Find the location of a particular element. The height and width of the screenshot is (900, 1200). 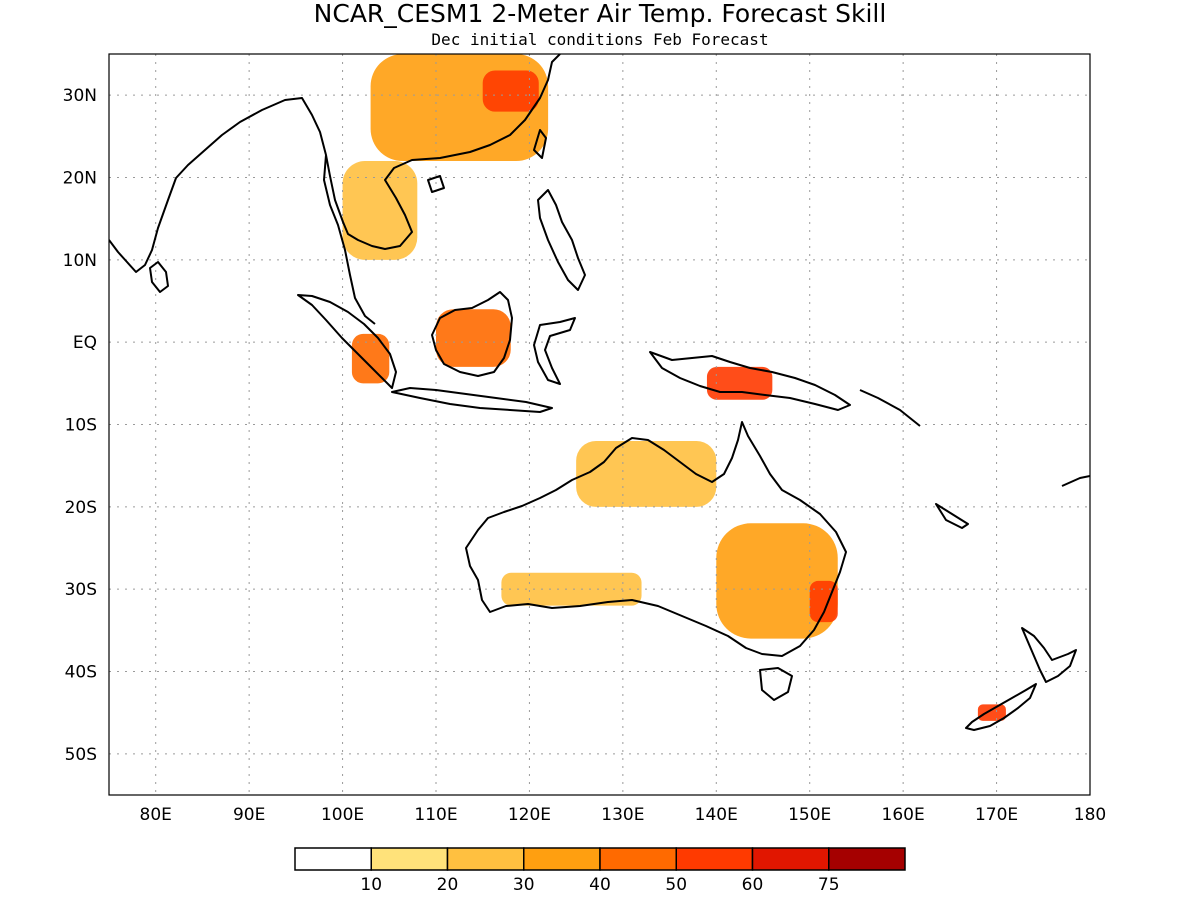

coastline-tasmania is located at coordinates (776, 684).